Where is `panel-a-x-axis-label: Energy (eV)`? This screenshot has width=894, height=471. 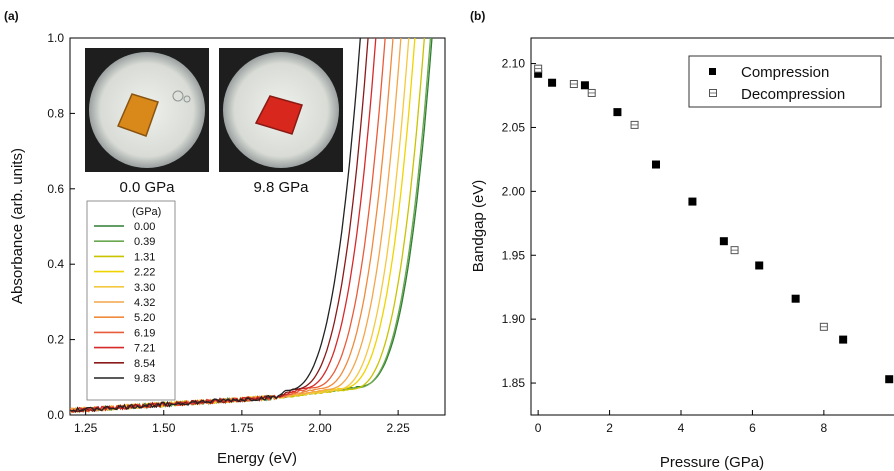
panel-a-x-axis-label: Energy (eV) is located at coordinates (257, 458).